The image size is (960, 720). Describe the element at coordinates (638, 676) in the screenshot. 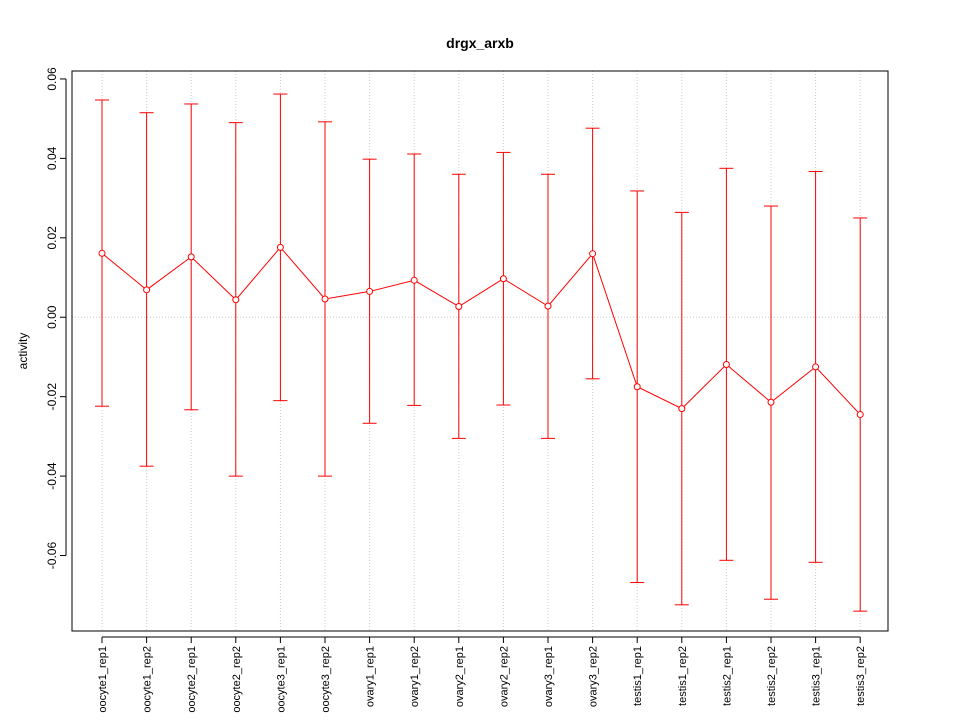

I see `x-tick-label: testis1_rep1` at that location.